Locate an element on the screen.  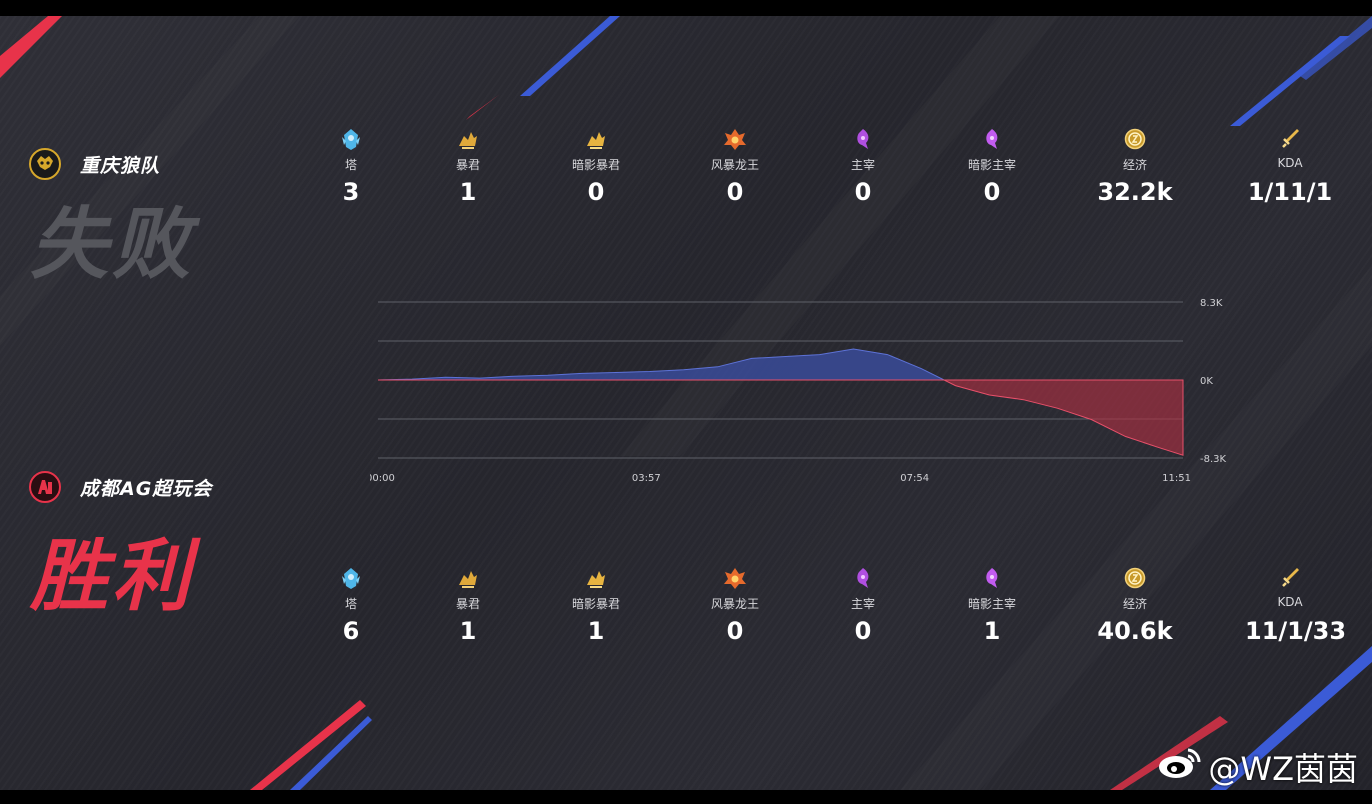
top-stat-2: 暗影暴君 0 is located at coordinates (596, 166).